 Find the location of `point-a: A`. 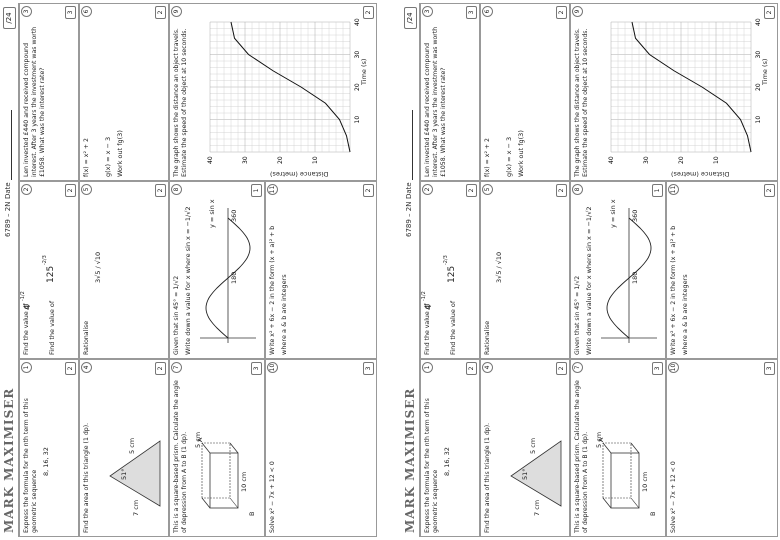

point-a: A is located at coordinates (200, 439).